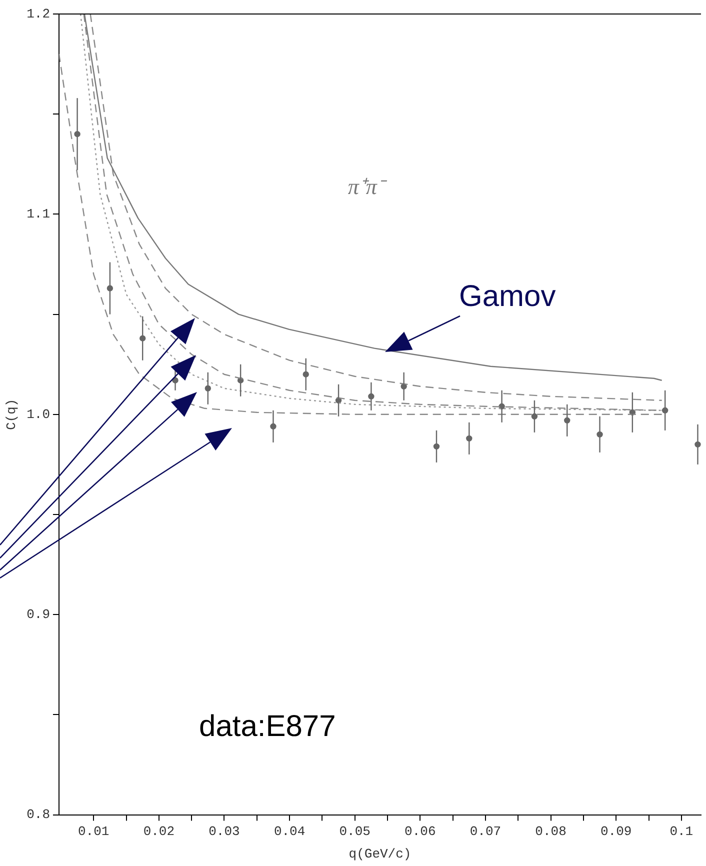  I want to click on y-tick-label: 0.8, so click(38, 814).